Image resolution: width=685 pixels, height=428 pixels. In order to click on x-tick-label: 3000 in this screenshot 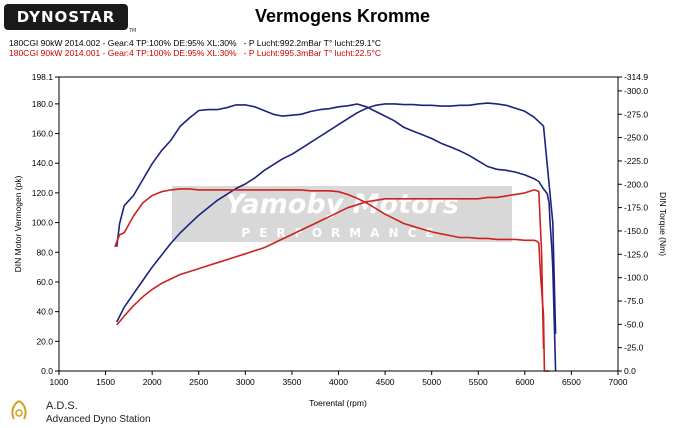, I will do `click(245, 382)`.